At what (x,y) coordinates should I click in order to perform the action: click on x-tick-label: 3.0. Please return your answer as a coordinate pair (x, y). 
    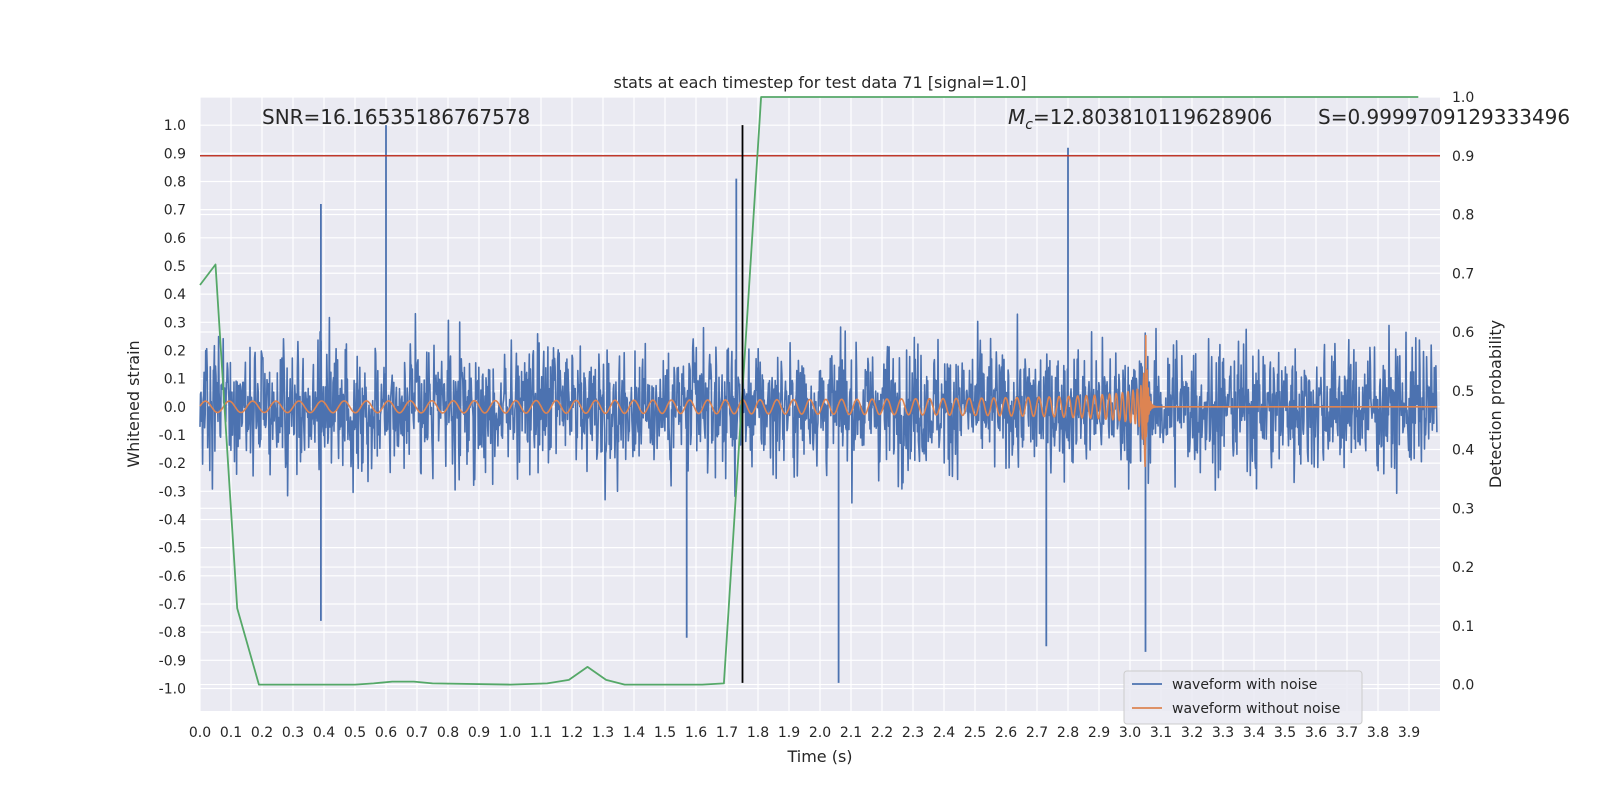
    Looking at the image, I should click on (1130, 733).